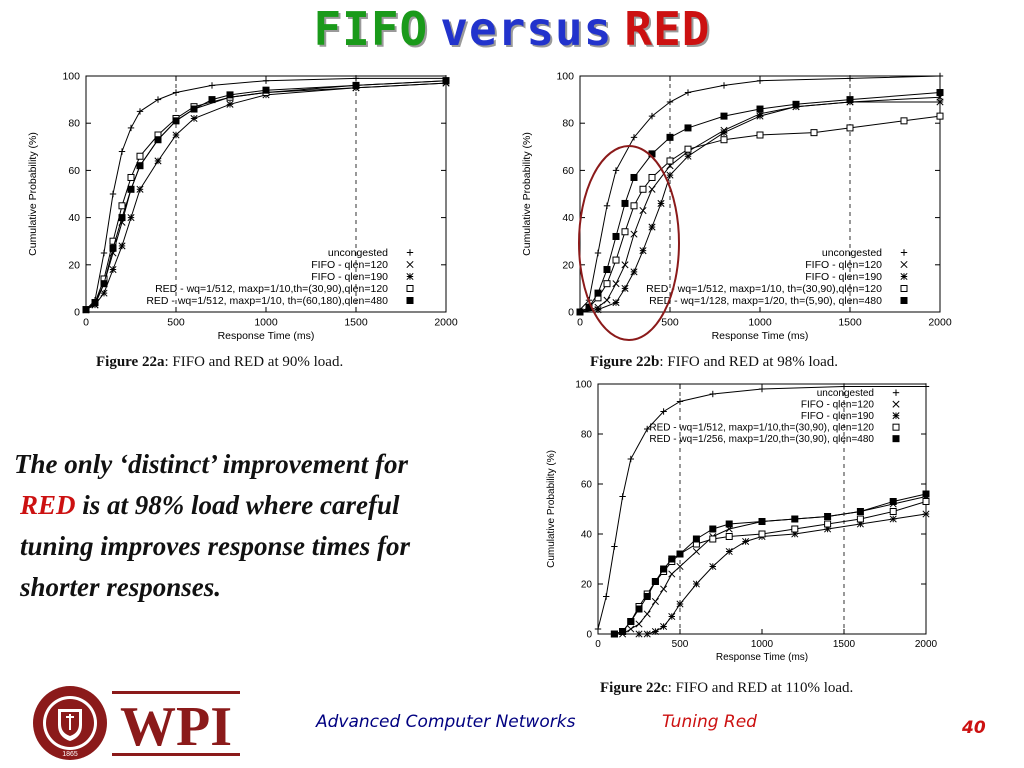  I want to click on body-line: The only ‘distinct’ improvement for, so click(269, 464).